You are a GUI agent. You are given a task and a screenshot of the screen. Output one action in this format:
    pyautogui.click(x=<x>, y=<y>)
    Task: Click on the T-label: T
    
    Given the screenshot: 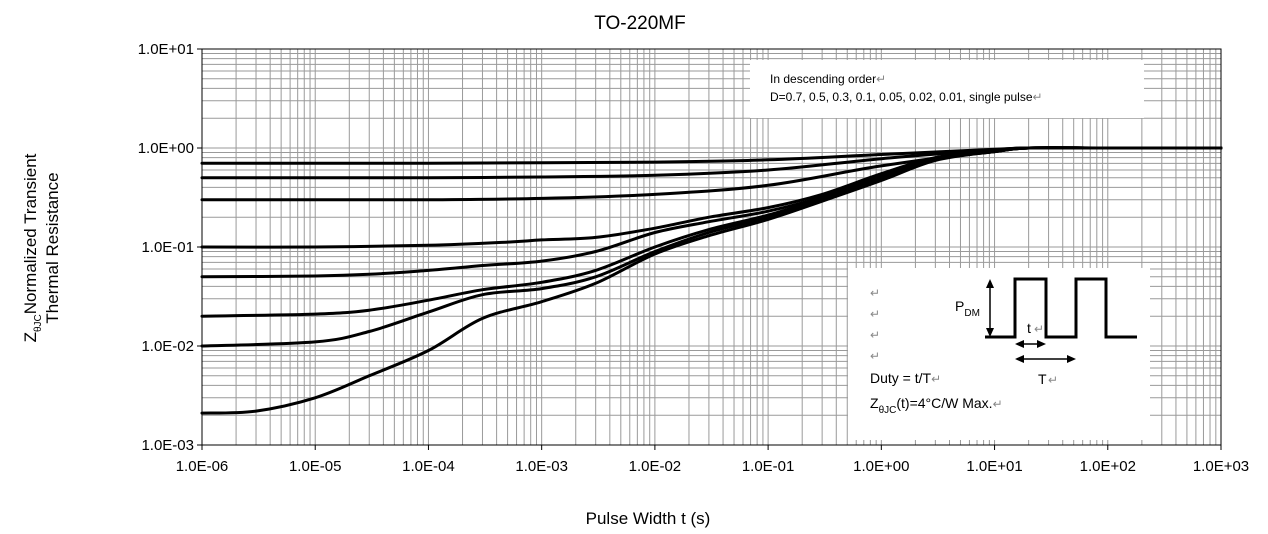 What is the action you would take?
    pyautogui.click(x=1042, y=379)
    